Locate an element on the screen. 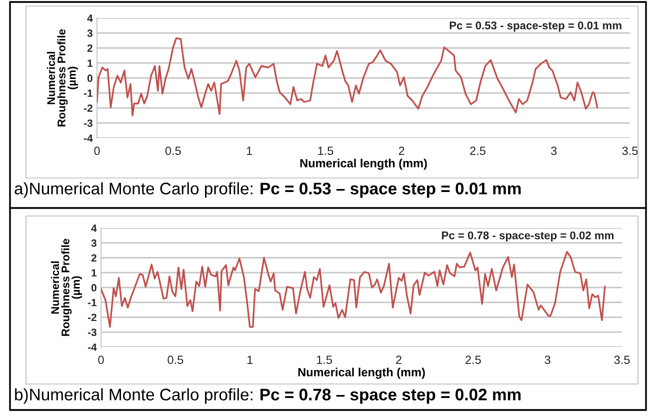 The image size is (656, 418). text: a)Numerical Monte Carlo profile: is located at coordinates (133, 190).